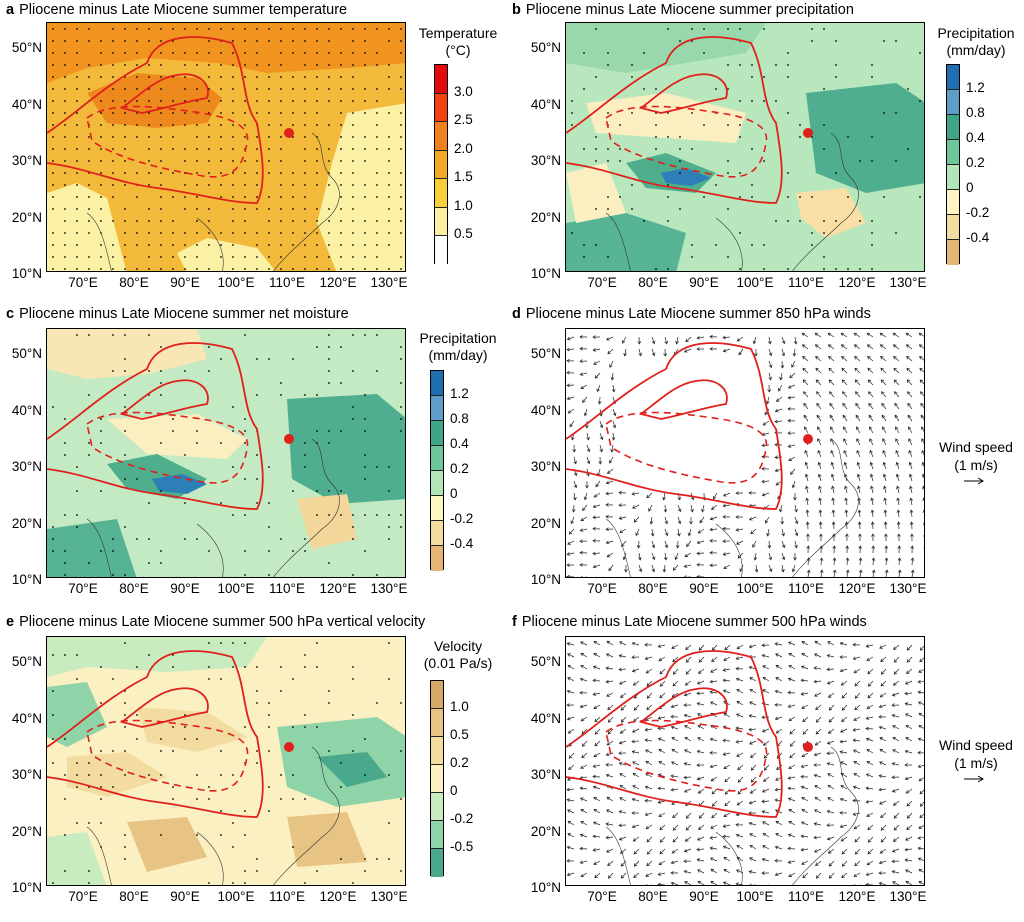 The image size is (1024, 922). What do you see at coordinates (441, 164) in the screenshot?
I see `colorbar-temperature` at bounding box center [441, 164].